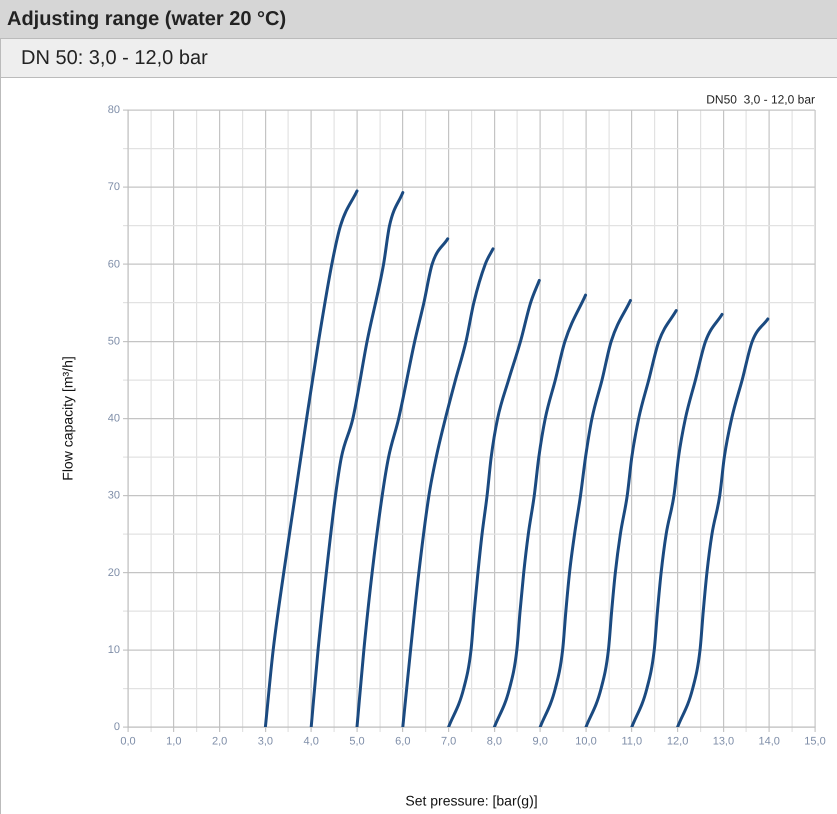  What do you see at coordinates (114, 572) in the screenshot?
I see `y-tick-label: 20` at bounding box center [114, 572].